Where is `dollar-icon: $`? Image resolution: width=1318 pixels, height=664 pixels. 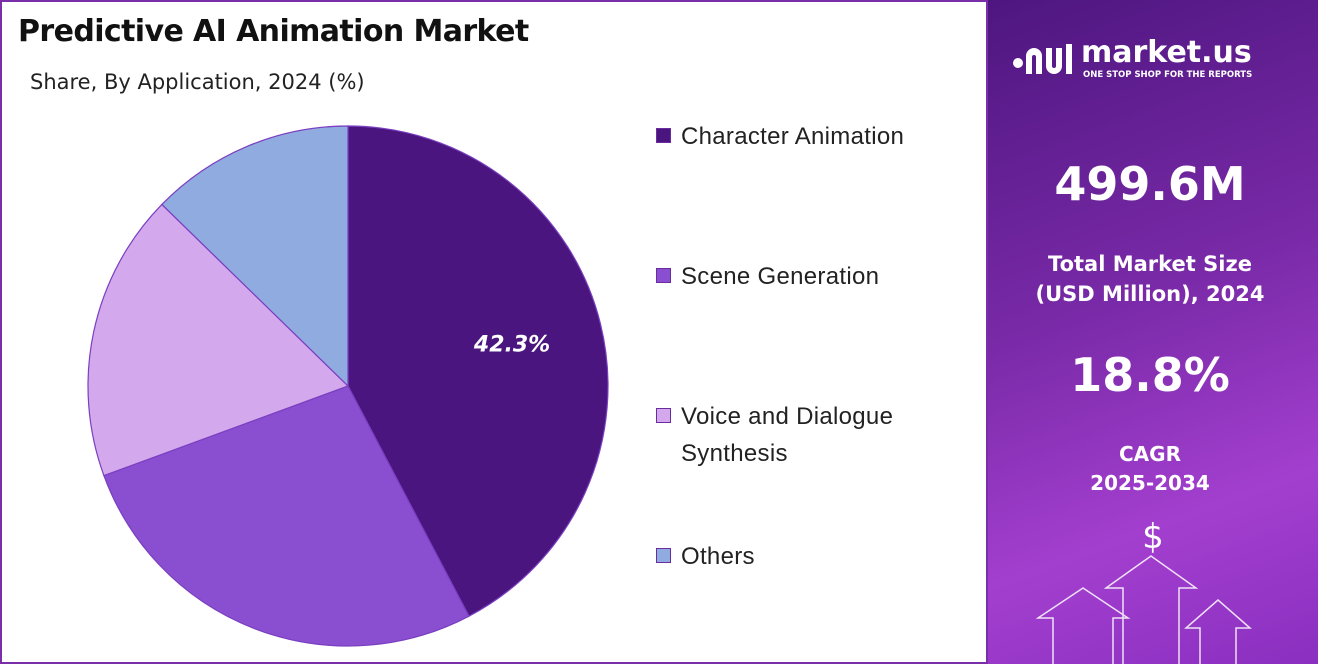
dollar-icon: $ is located at coordinates (1153, 537).